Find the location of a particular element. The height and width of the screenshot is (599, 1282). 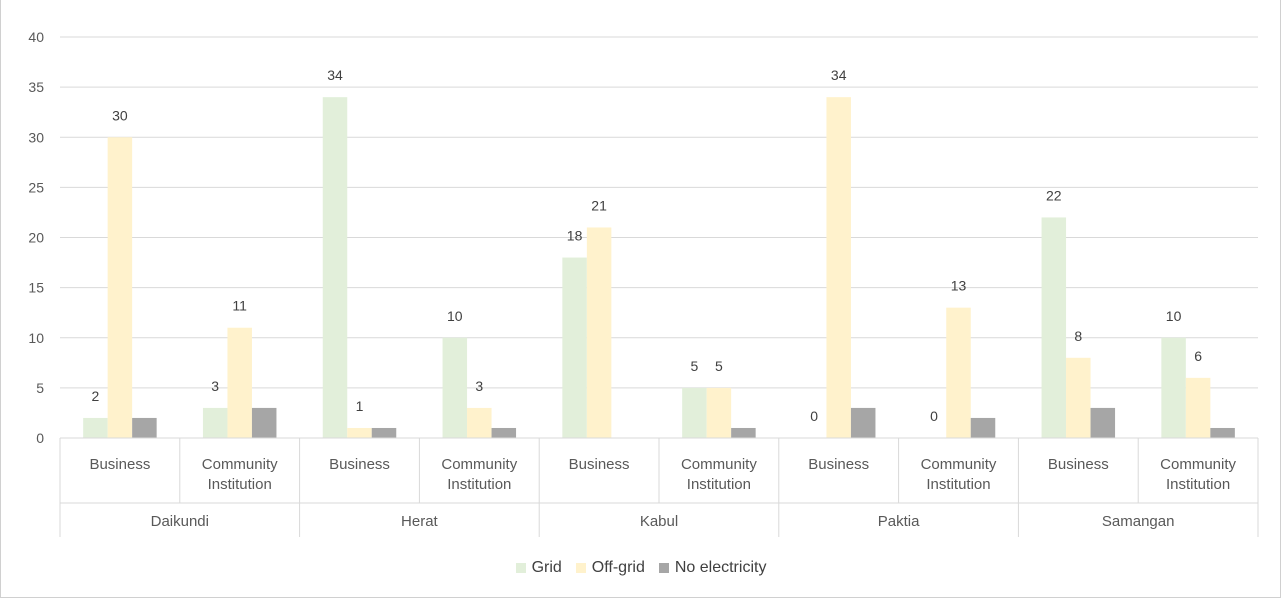

legend: Grid Off-grid No electricity is located at coordinates (641, 568).